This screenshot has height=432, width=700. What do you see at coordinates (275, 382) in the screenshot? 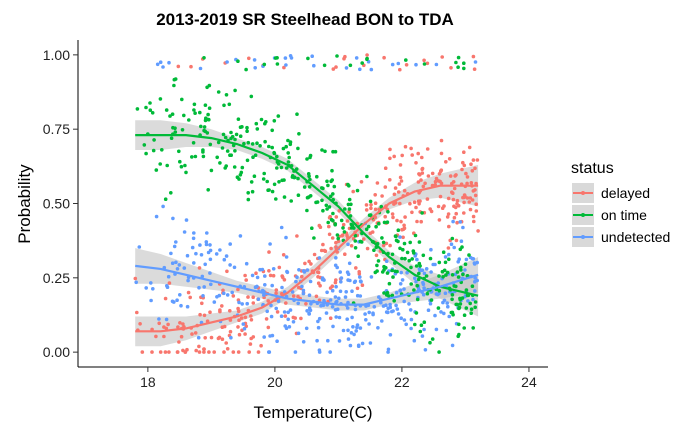
I see `x-tick-label: 20` at bounding box center [275, 382].